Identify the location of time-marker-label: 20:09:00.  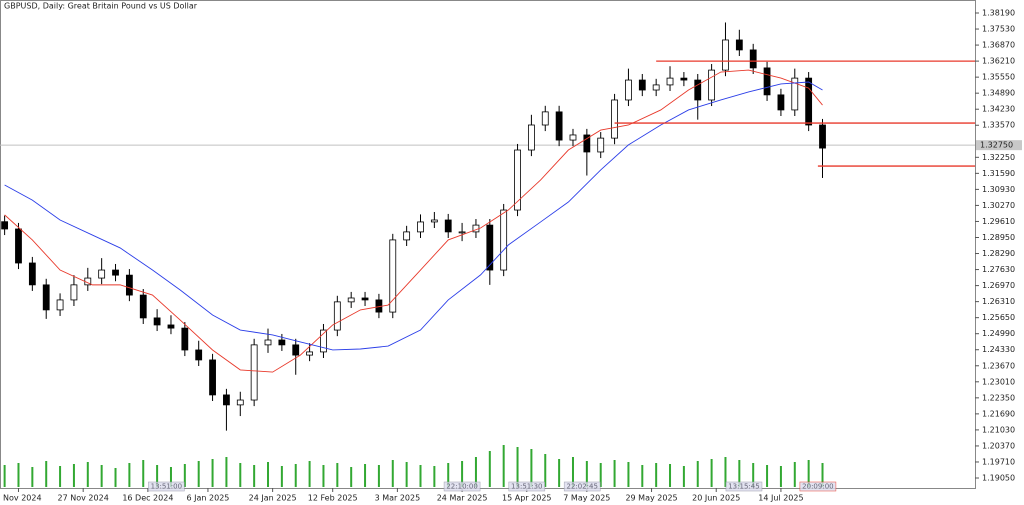
(817, 487).